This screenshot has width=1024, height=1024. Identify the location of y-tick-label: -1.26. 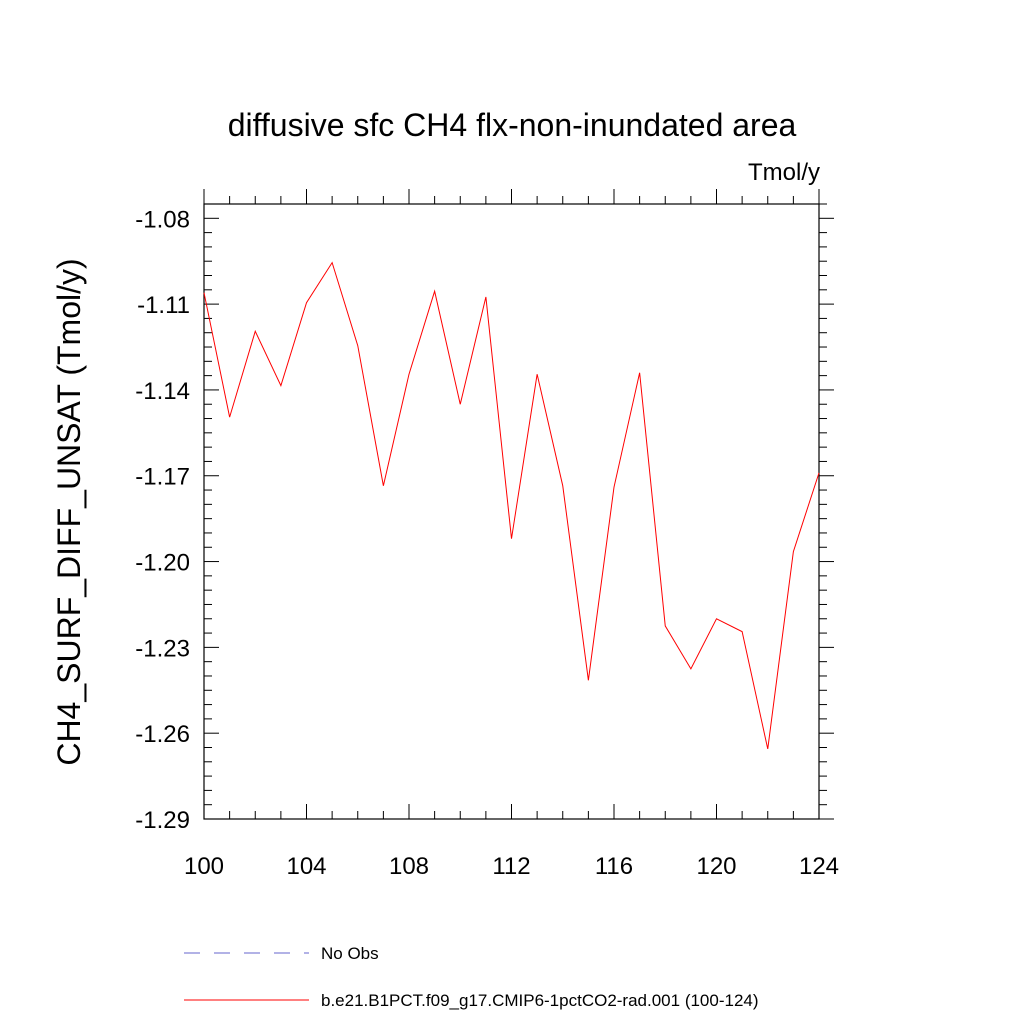
(162, 734).